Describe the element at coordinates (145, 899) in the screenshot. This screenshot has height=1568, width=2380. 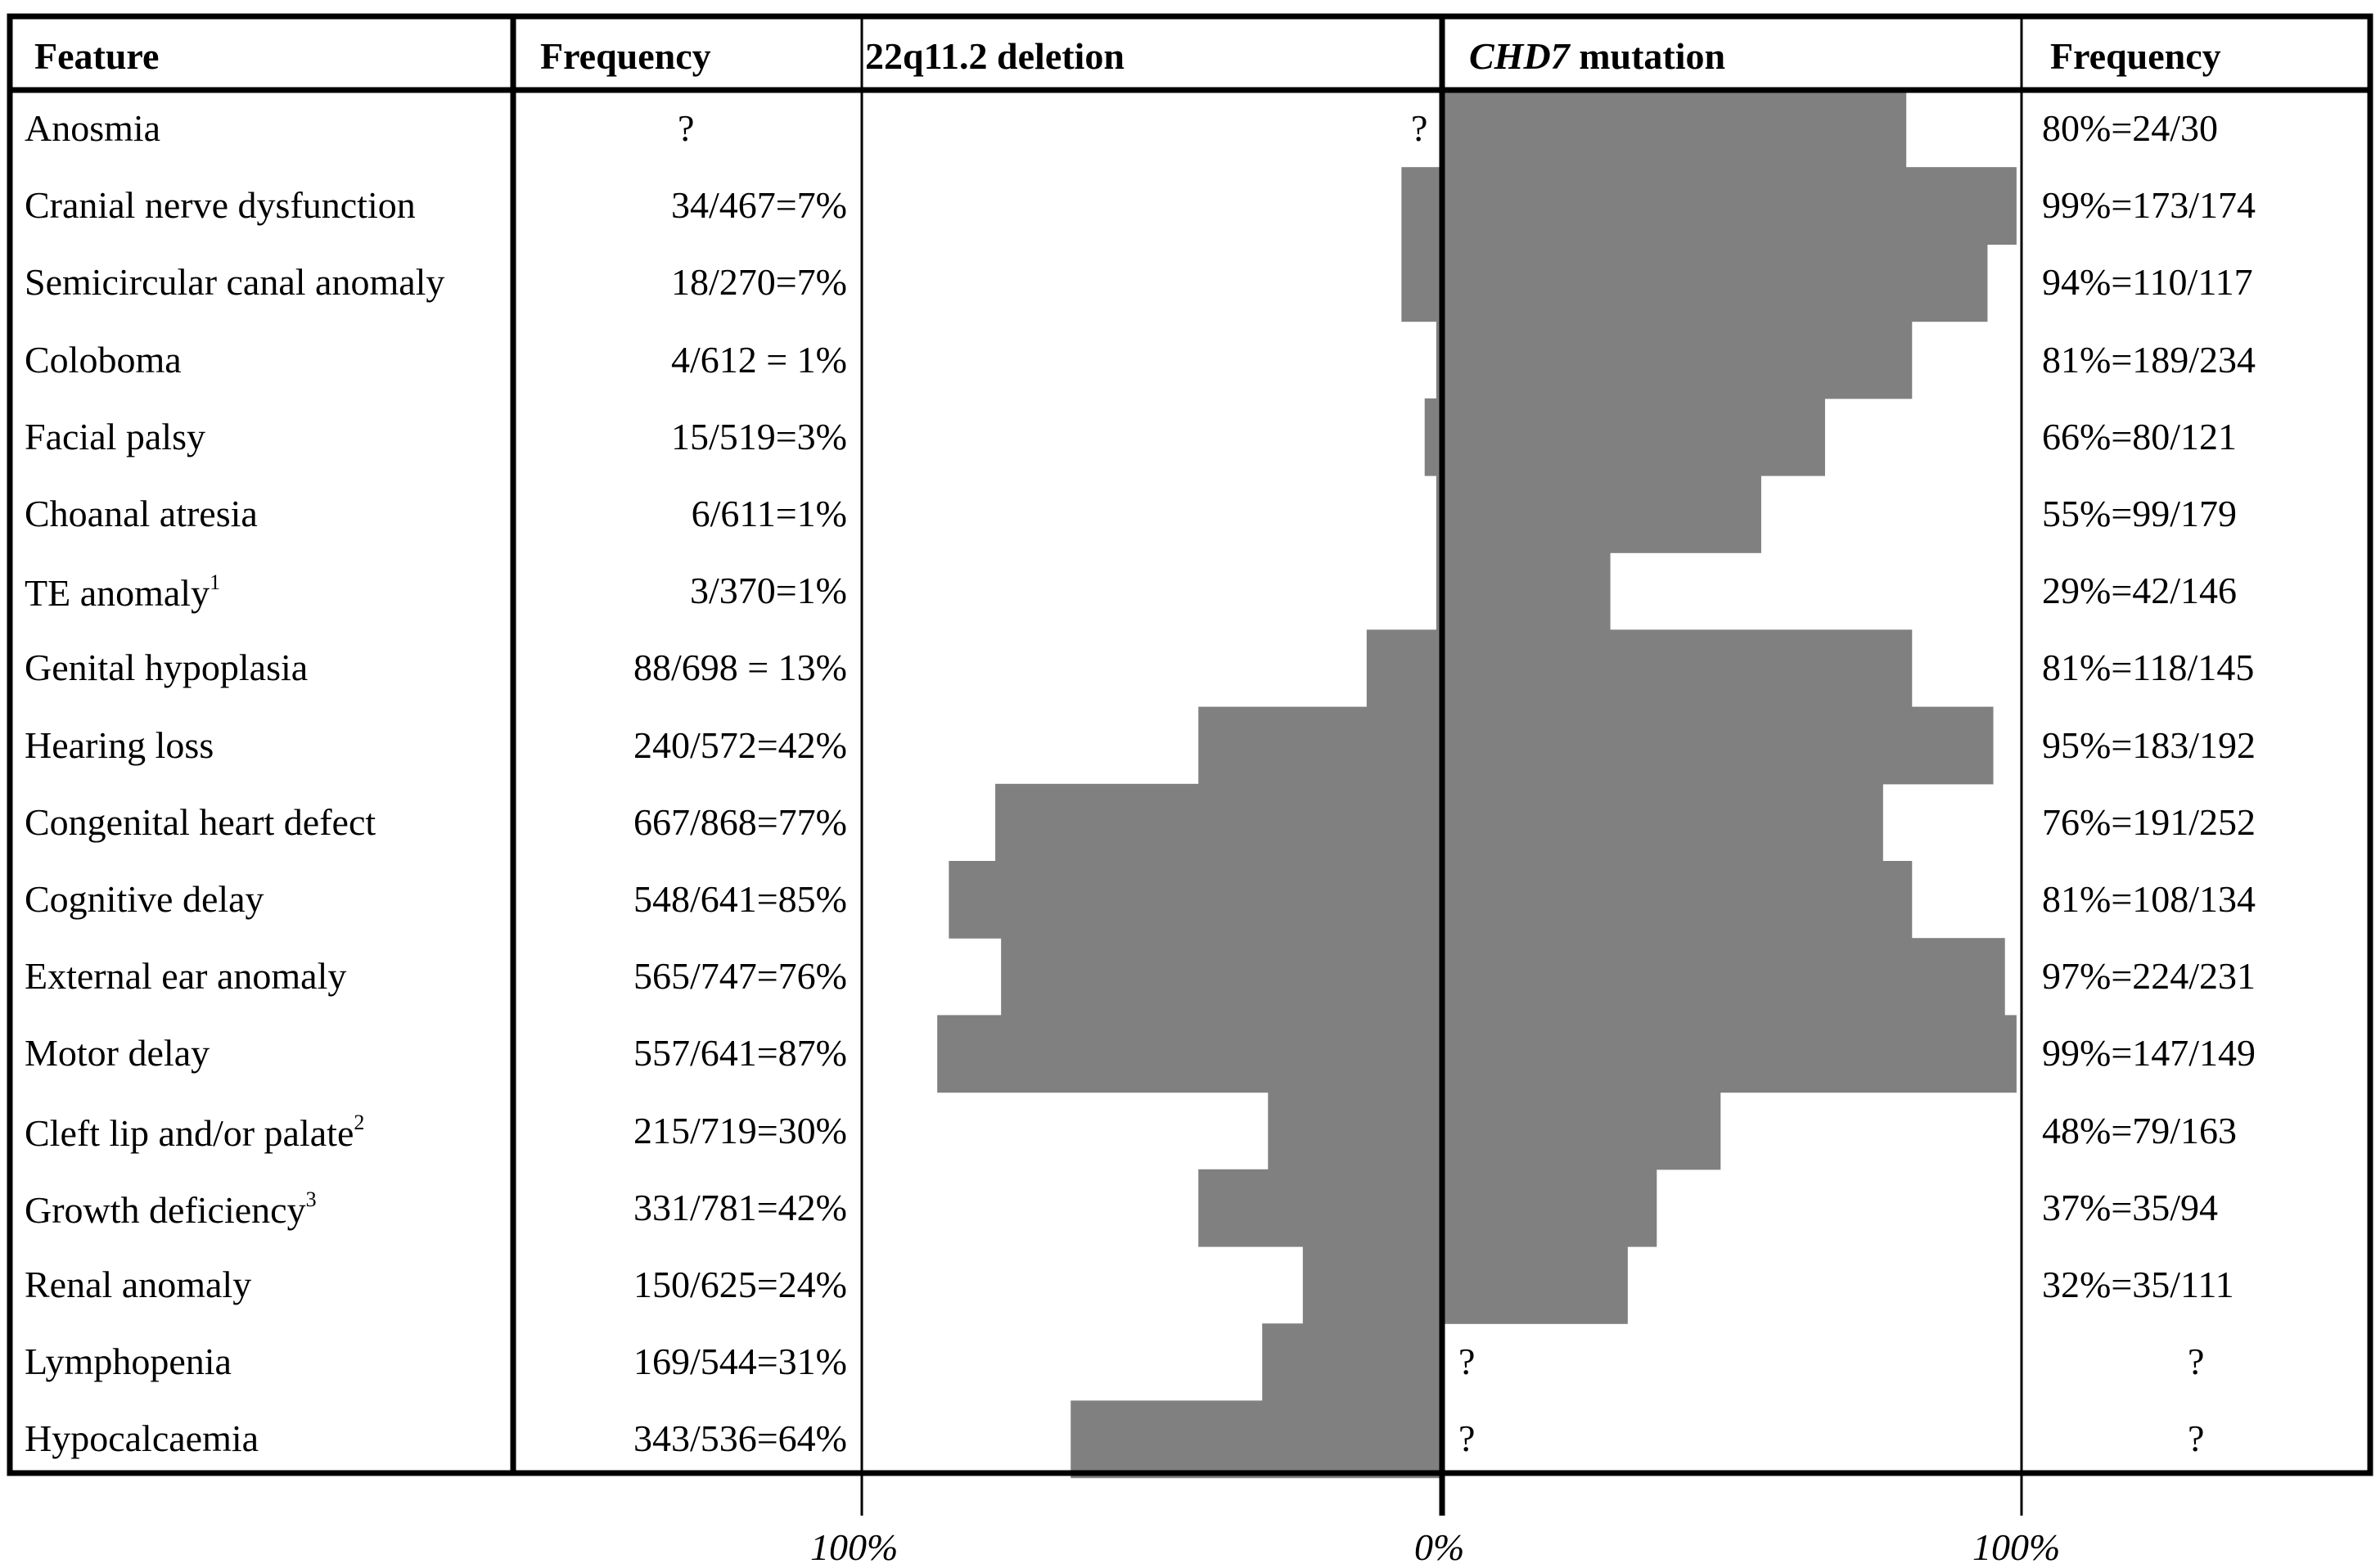
I see `feature-label-10: Cognitive delay` at that location.